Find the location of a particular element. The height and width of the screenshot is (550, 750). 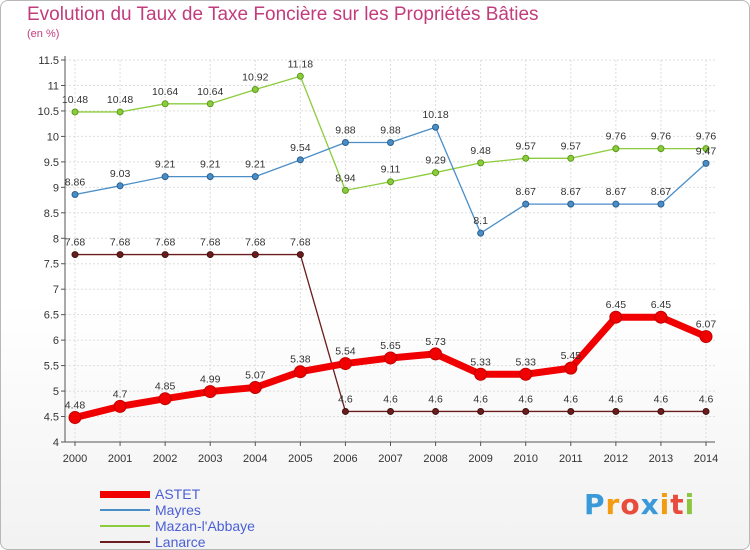

logo-letter: o is located at coordinates (630, 504).